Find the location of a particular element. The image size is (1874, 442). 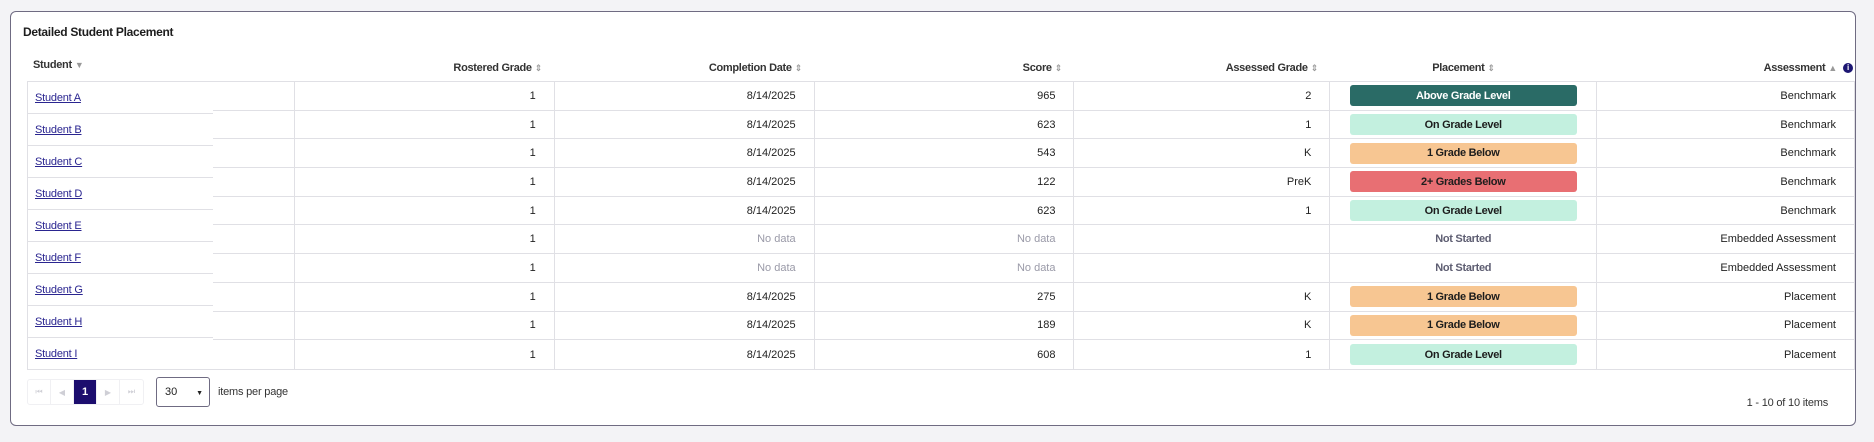

cell-placement: On Grade Level is located at coordinates (1462, 354).